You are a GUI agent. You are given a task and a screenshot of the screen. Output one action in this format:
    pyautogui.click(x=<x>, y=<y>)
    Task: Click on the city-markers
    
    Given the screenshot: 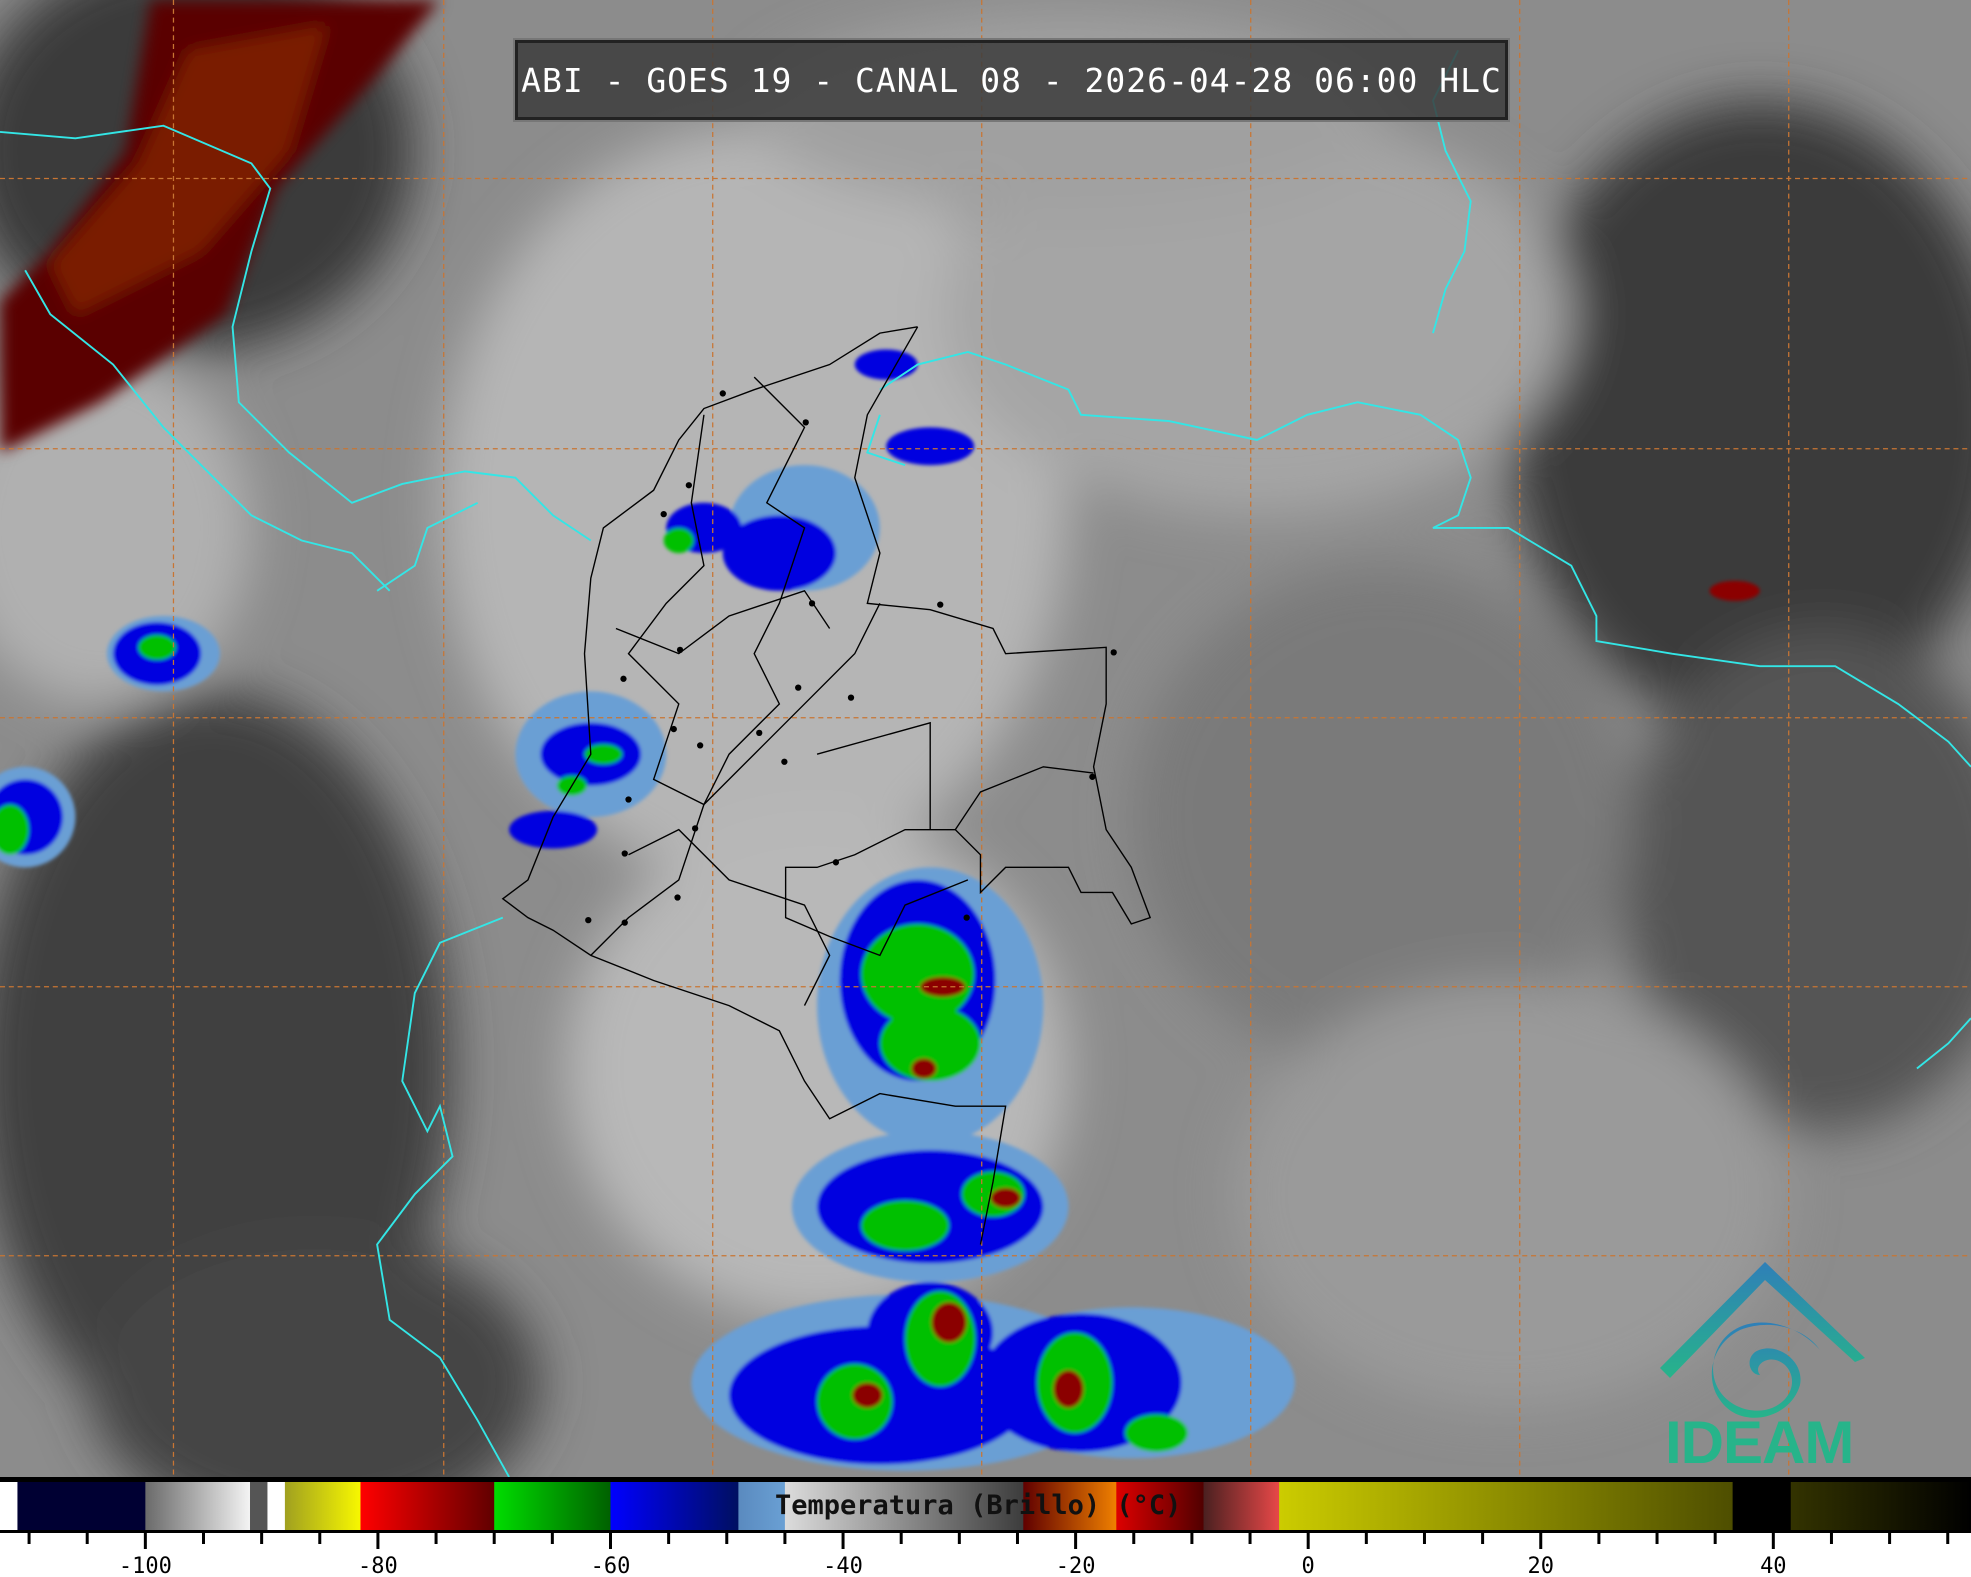 What is the action you would take?
    pyautogui.click(x=851, y=658)
    